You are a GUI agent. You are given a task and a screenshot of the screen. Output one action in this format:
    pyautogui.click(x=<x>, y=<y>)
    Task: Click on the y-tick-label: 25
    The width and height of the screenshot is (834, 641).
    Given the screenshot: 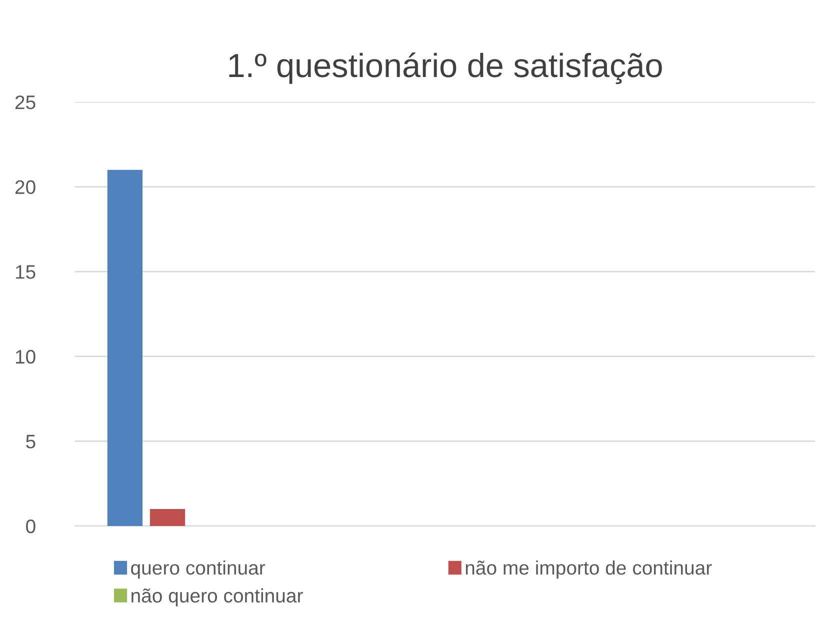 What is the action you would take?
    pyautogui.click(x=25, y=102)
    